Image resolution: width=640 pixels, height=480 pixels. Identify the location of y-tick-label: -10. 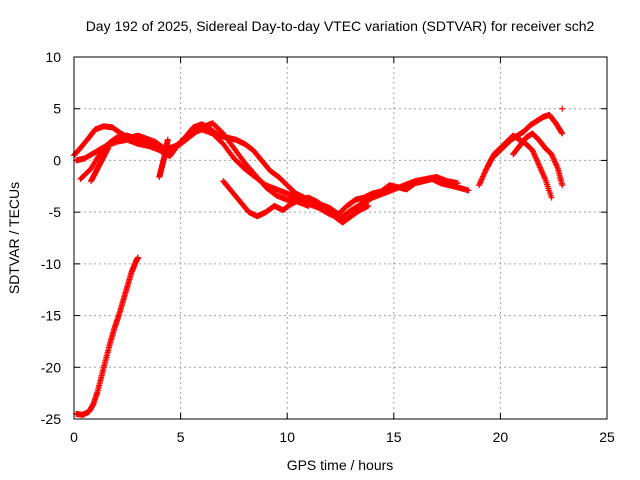
(51, 264).